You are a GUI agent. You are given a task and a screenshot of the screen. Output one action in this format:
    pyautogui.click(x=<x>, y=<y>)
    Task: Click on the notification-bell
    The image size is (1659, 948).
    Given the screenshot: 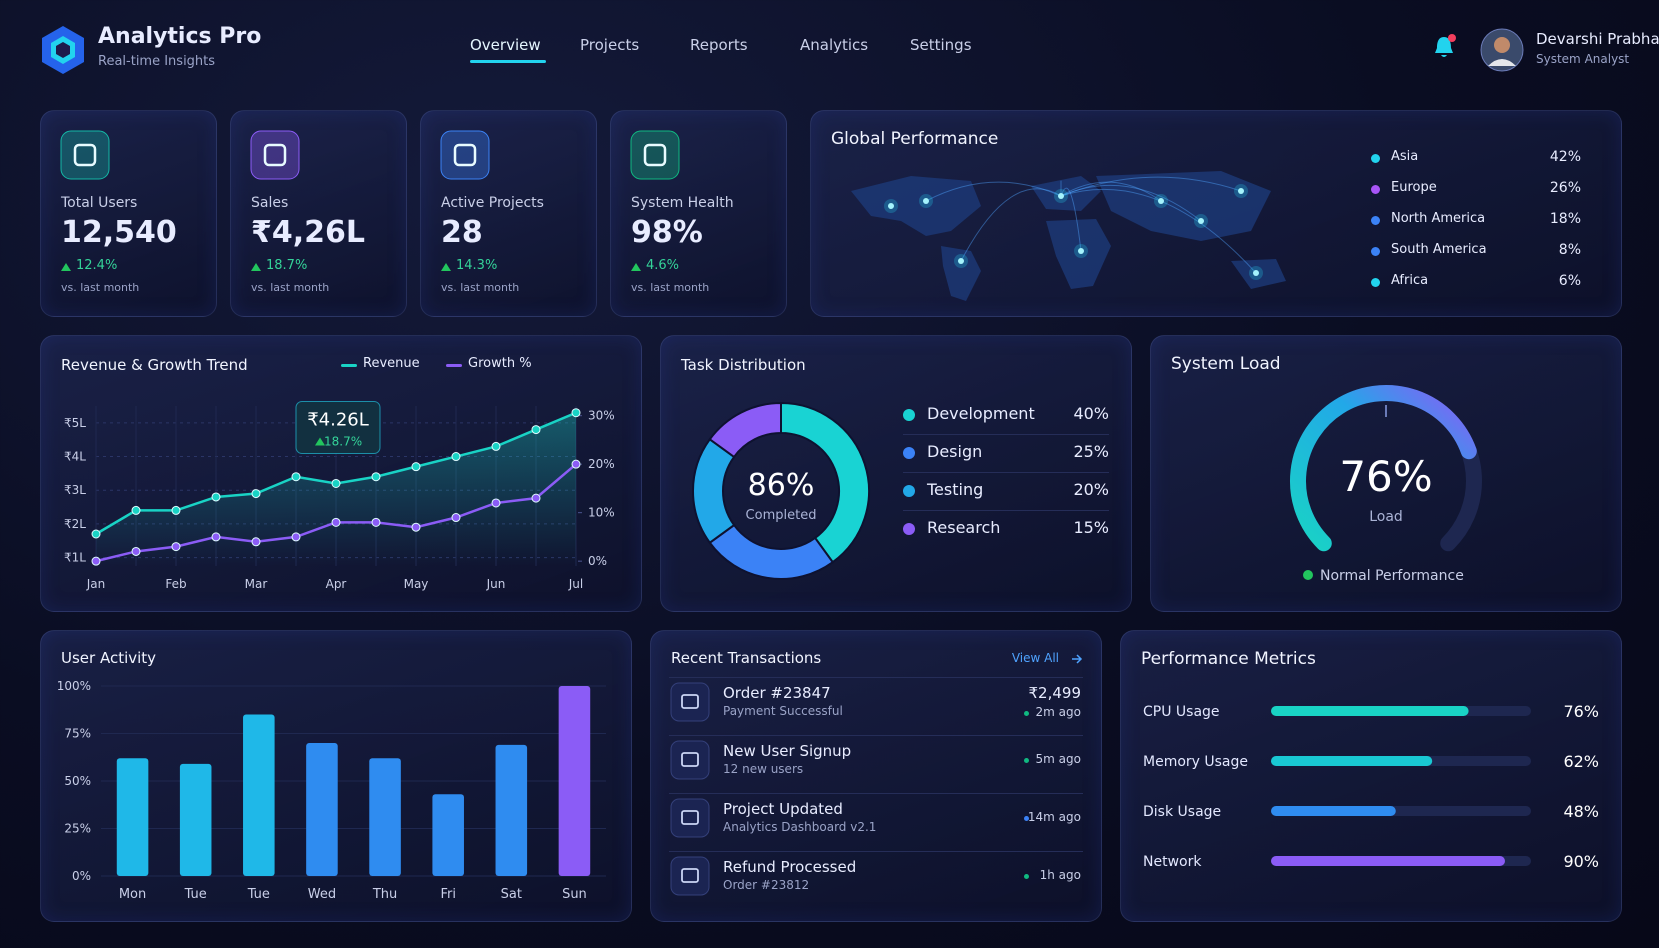 What is the action you would take?
    pyautogui.click(x=1445, y=45)
    